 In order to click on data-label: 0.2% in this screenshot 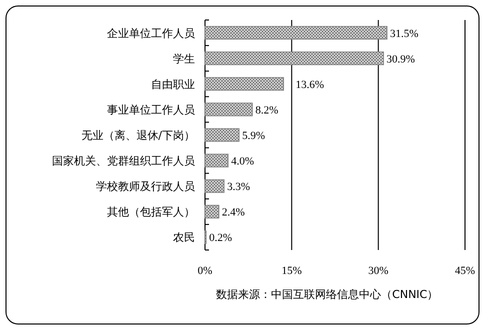, I will do `click(220, 238)`.